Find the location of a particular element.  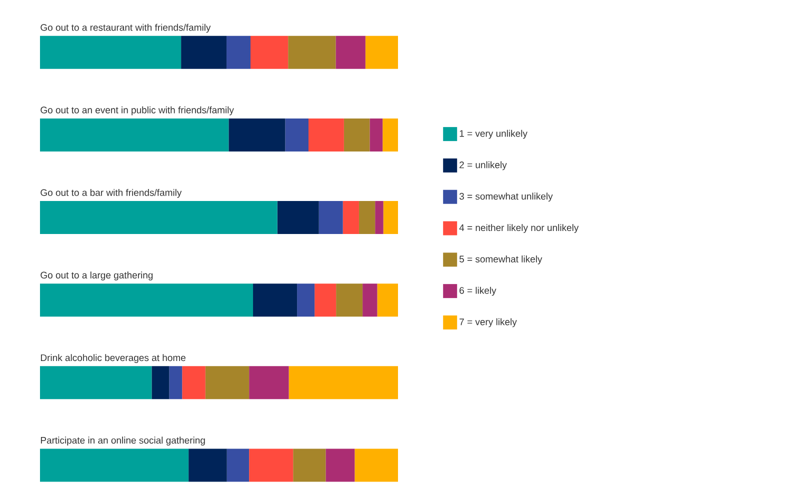

y-tick-label: Drink alcoholic beverages at home is located at coordinates (113, 358).